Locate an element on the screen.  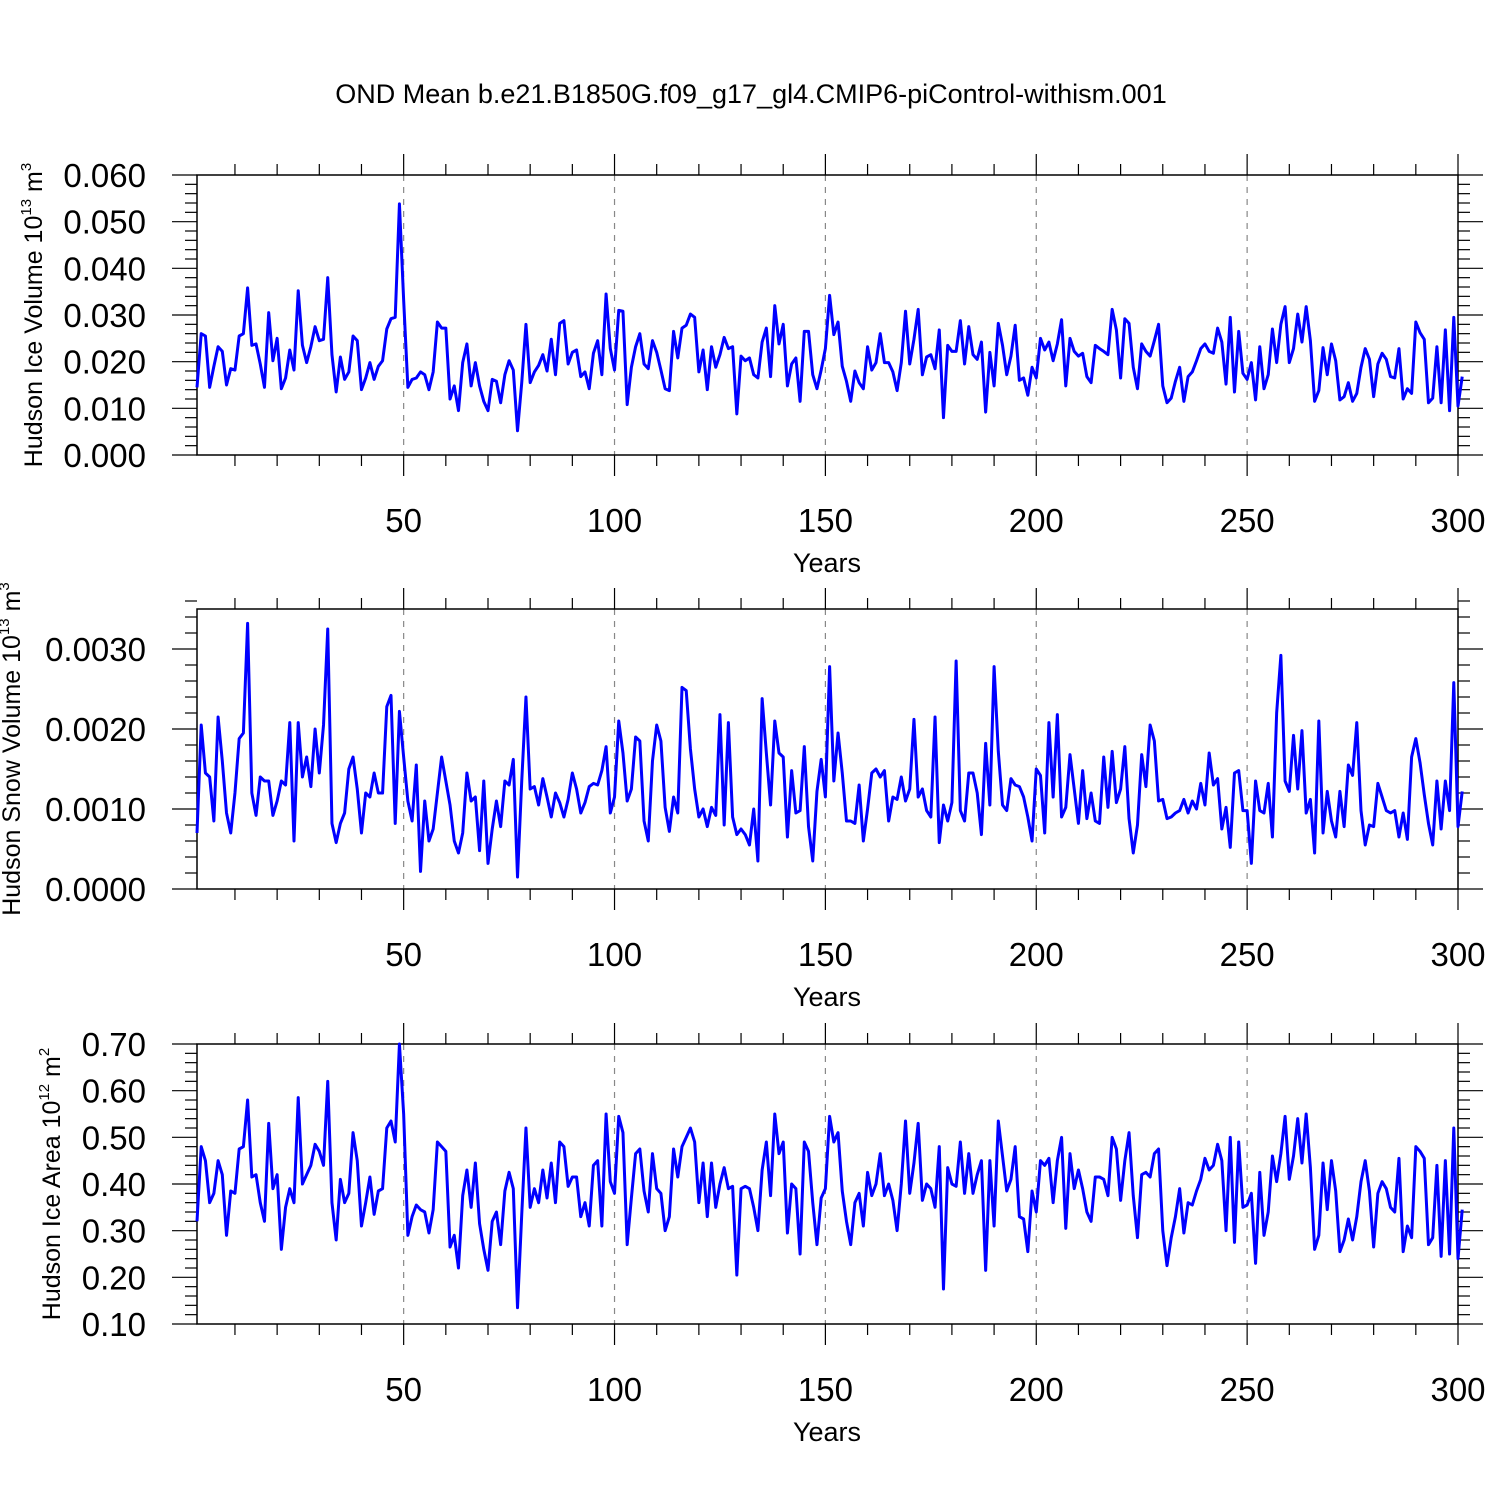
panel-snow-volume-grid is located at coordinates (825, 749).